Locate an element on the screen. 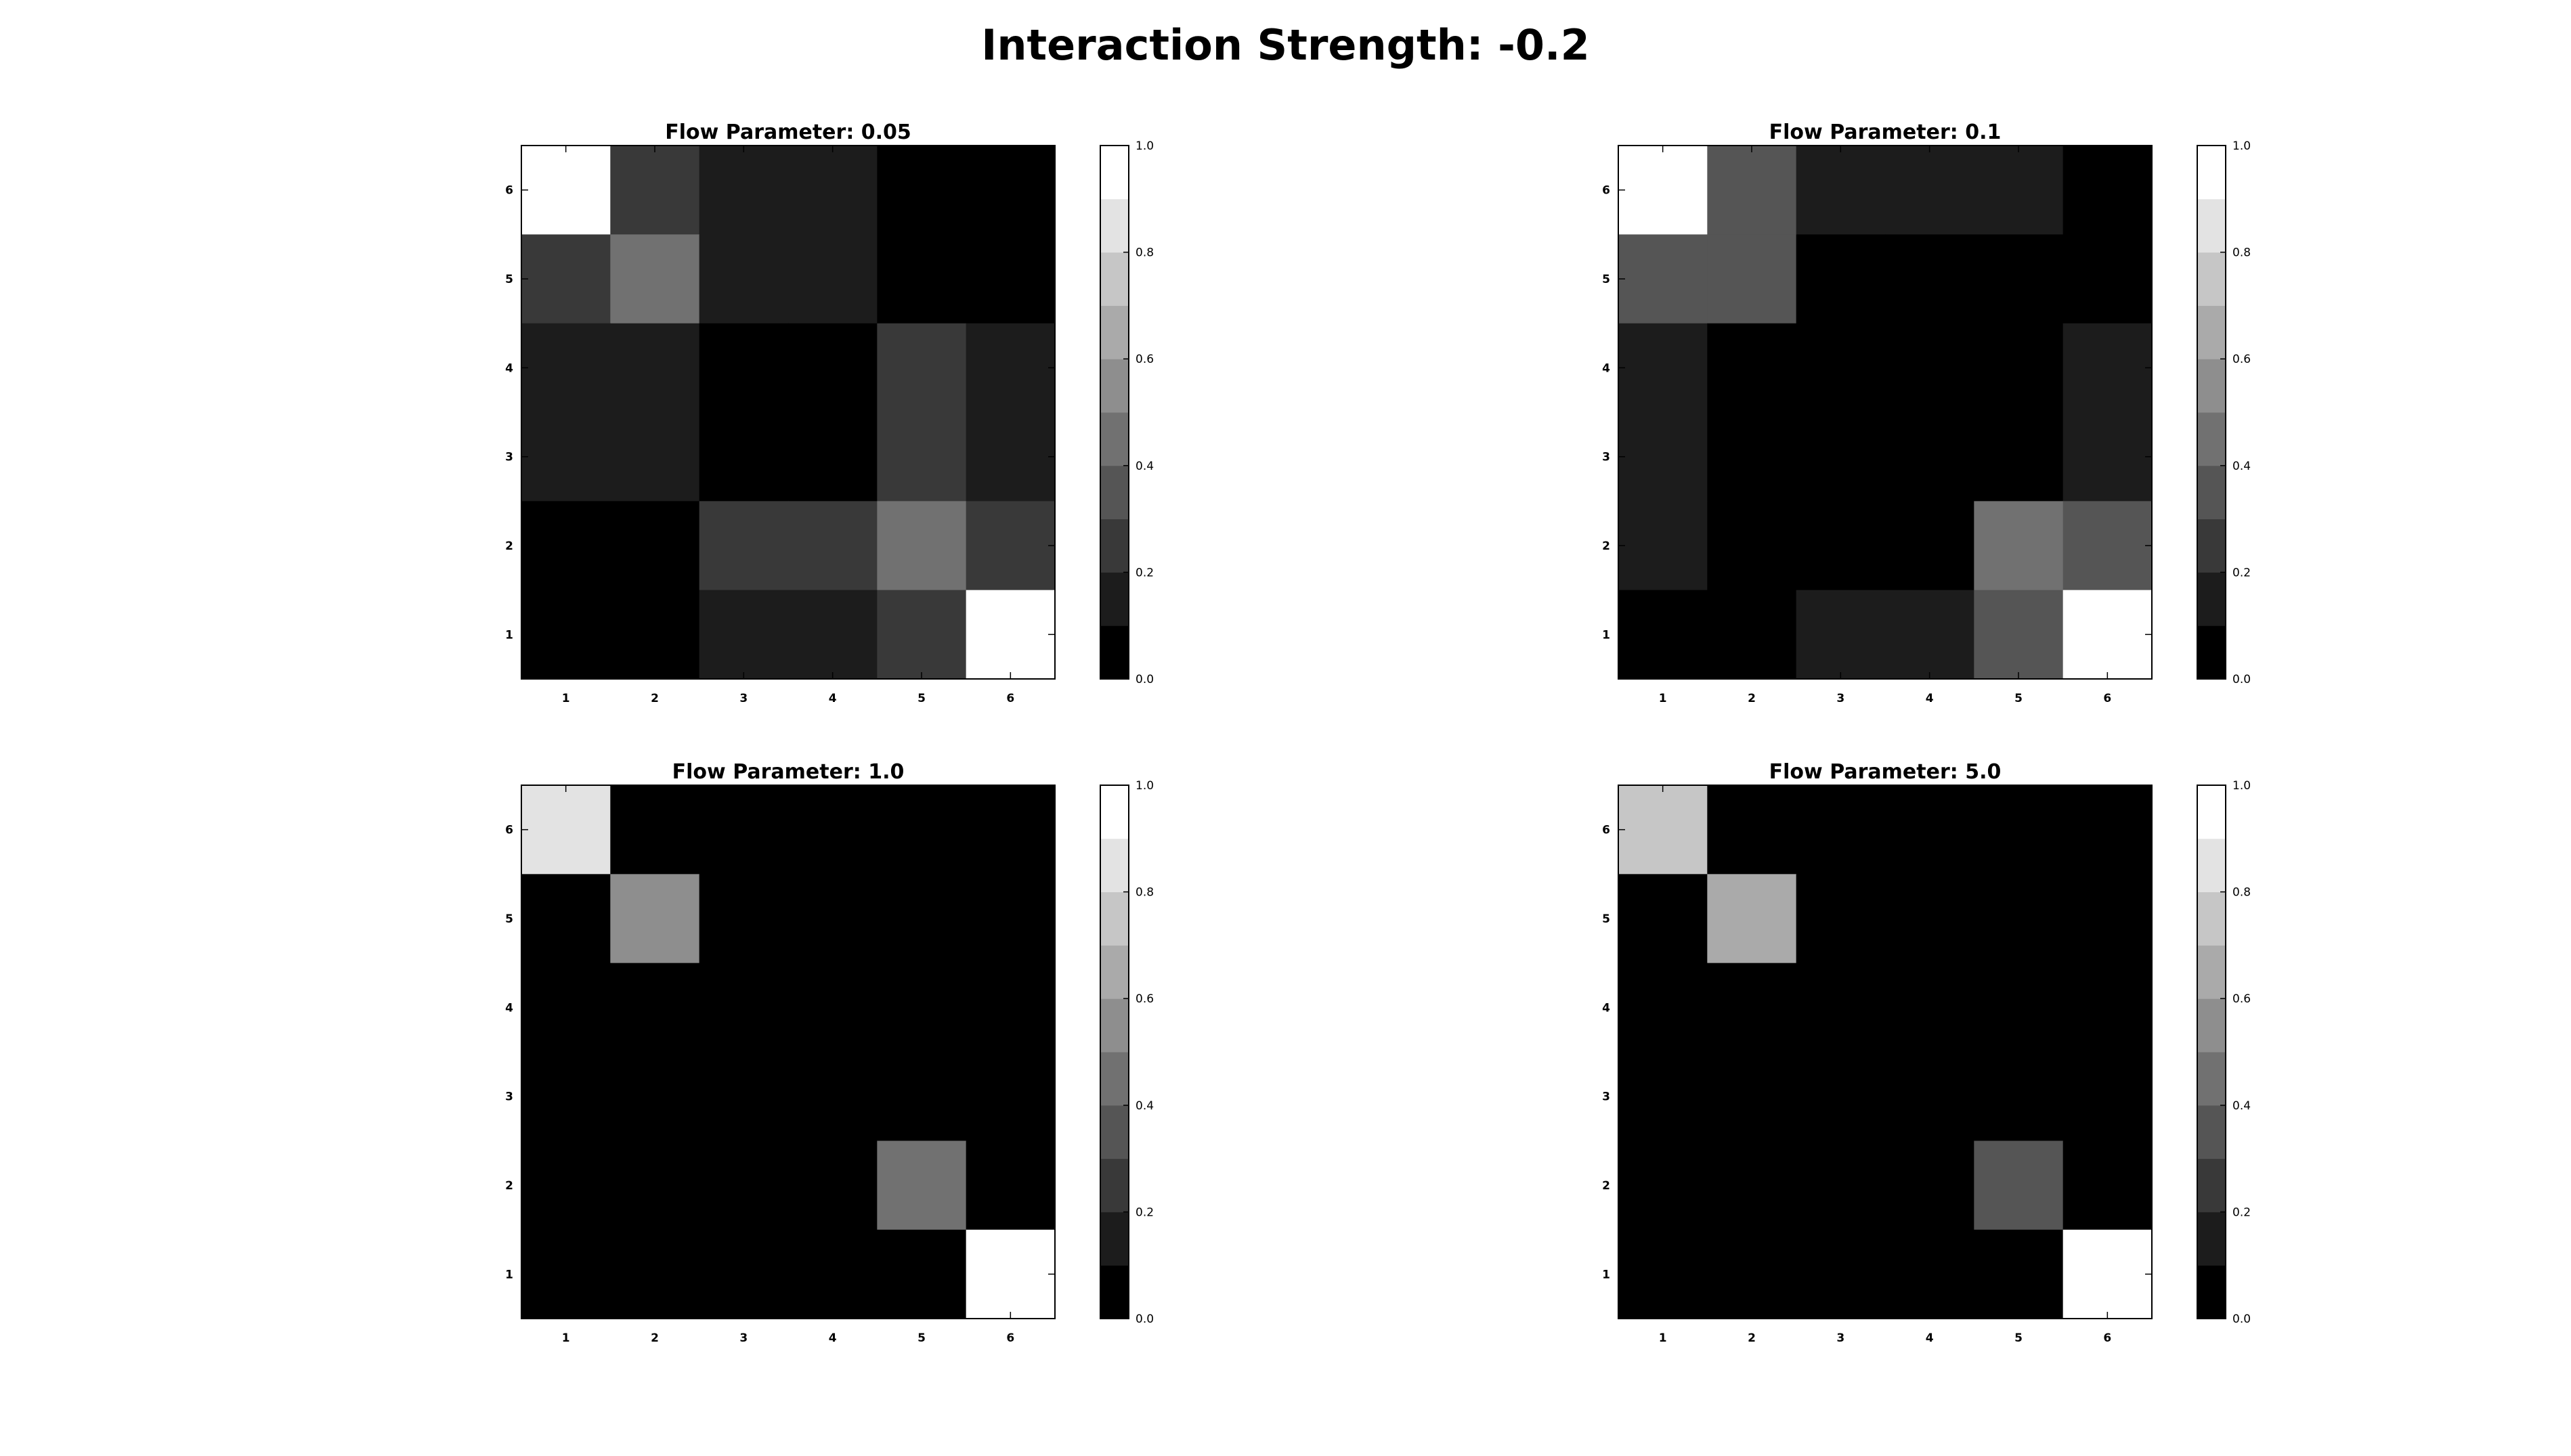  x-tick-label: 3 is located at coordinates (743, 698).